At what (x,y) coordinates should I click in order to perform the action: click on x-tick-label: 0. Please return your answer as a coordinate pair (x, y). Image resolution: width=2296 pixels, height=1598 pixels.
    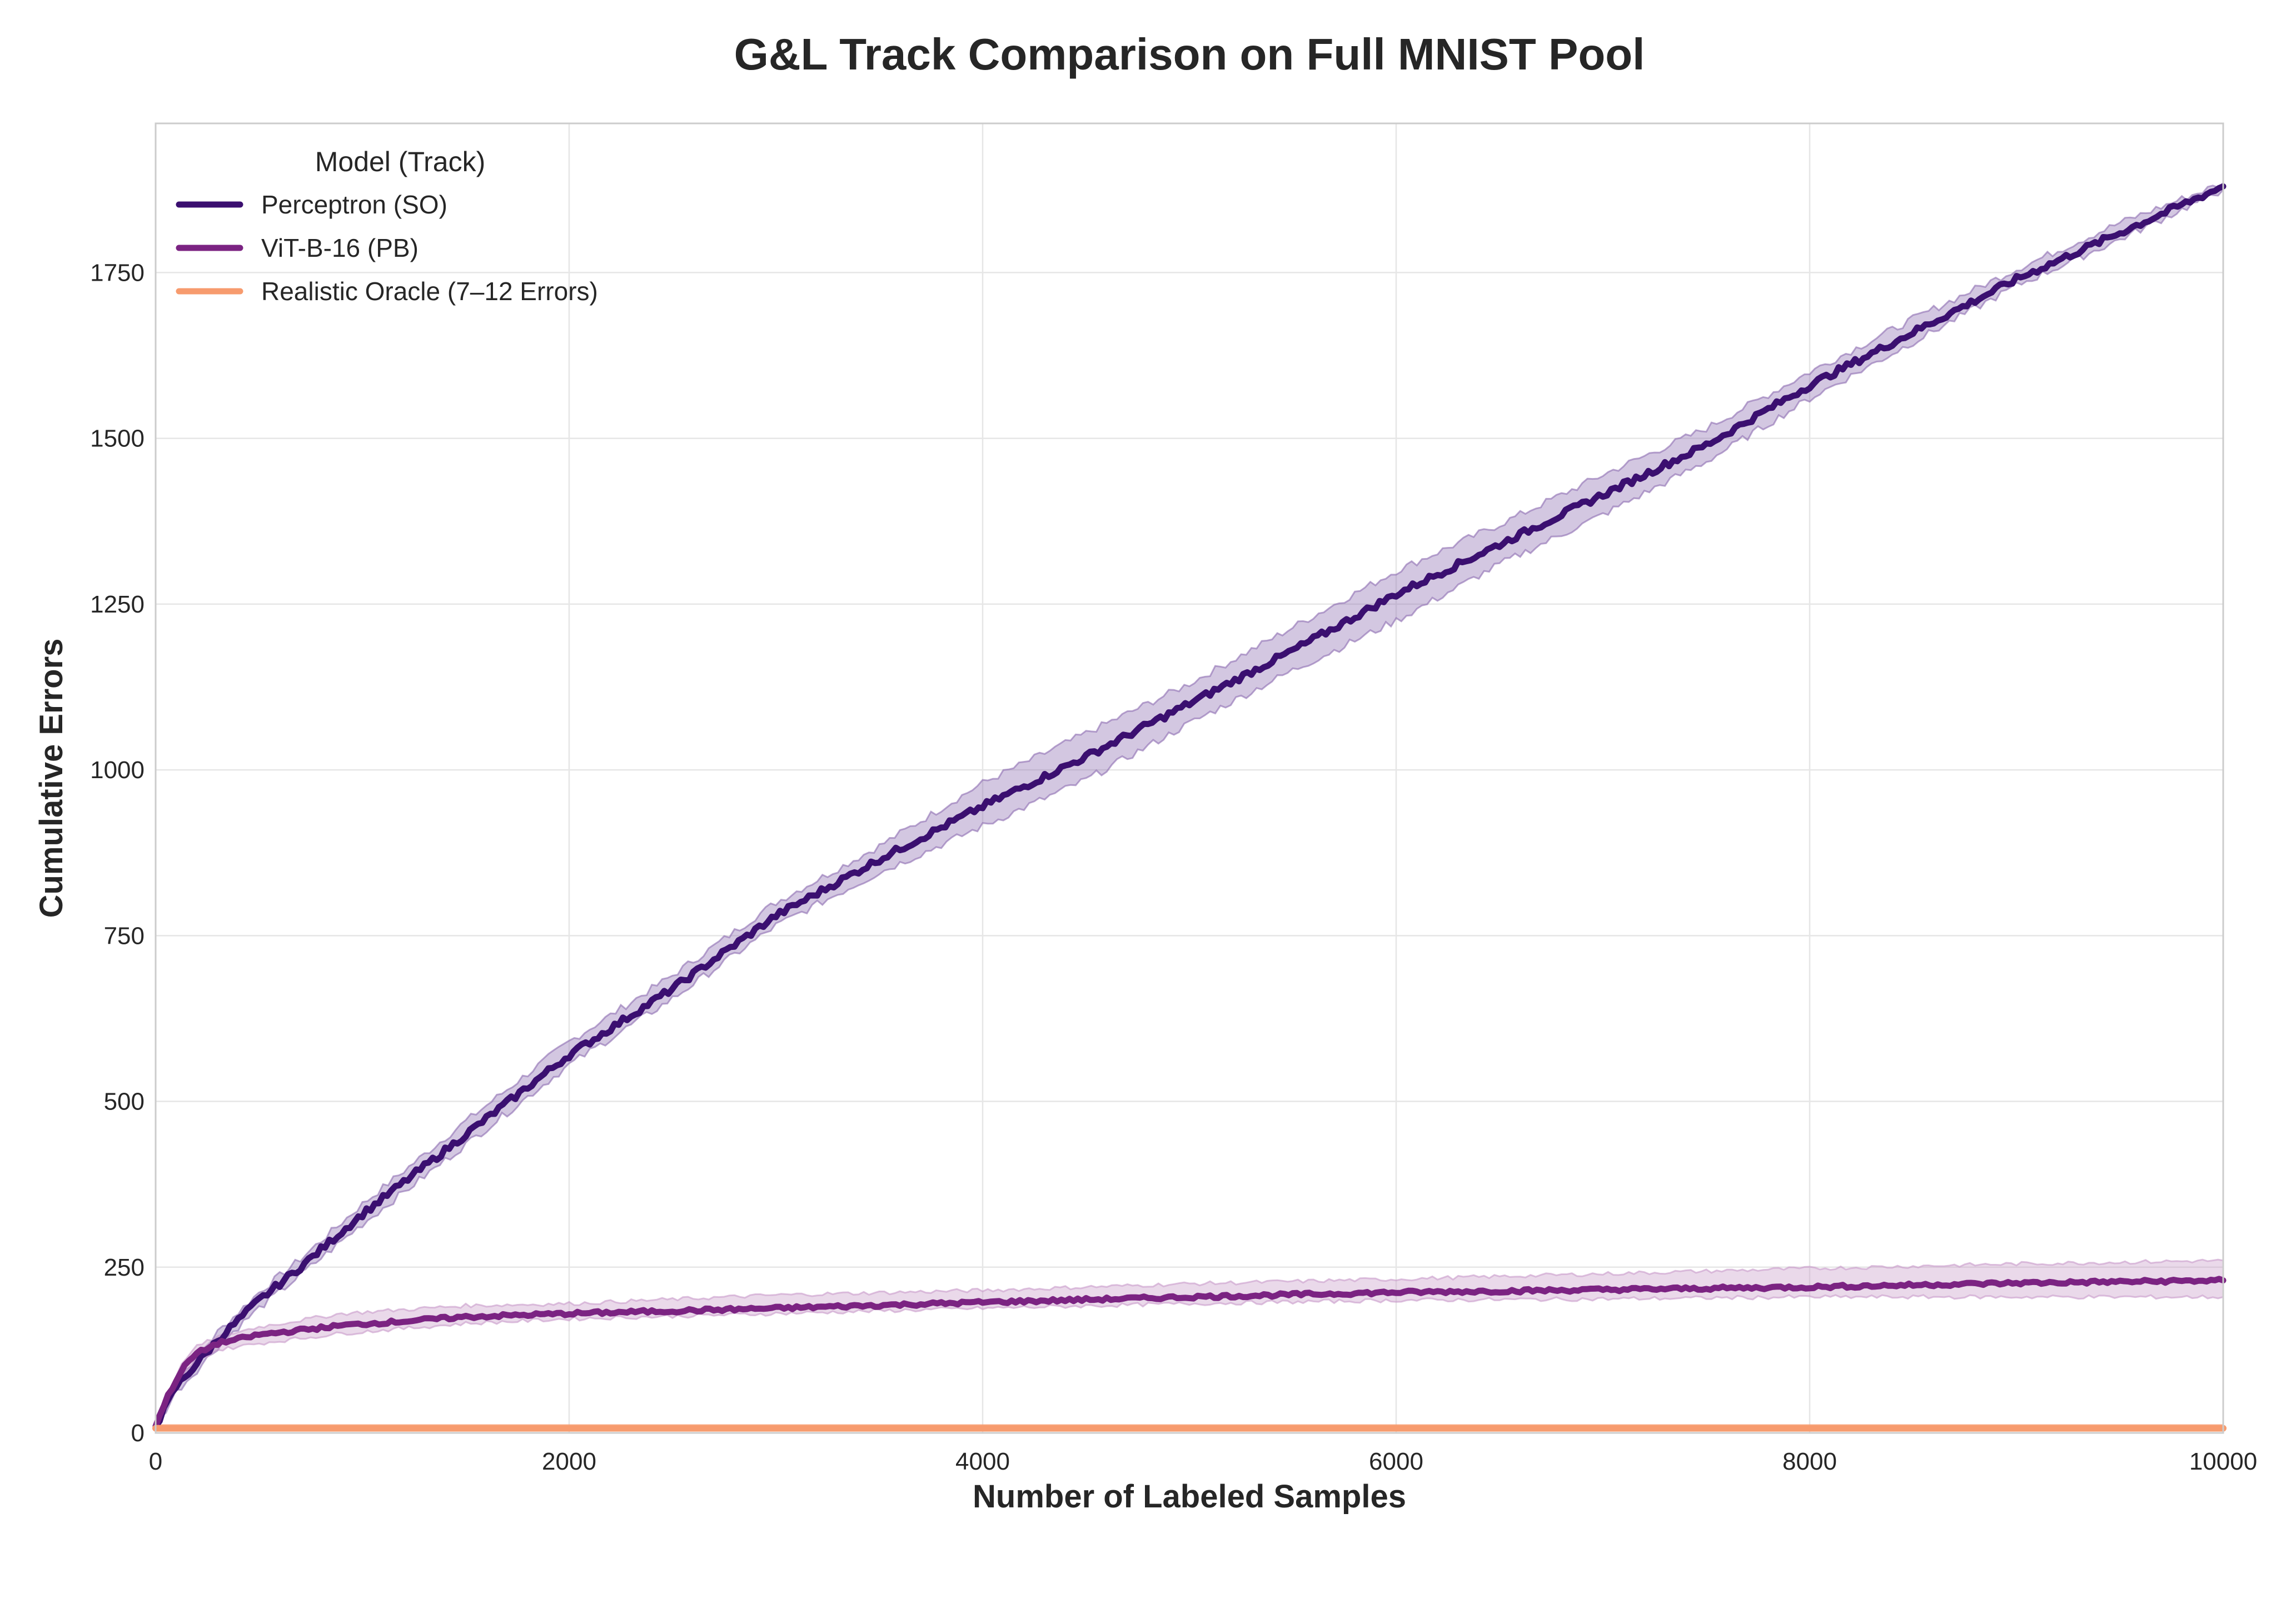
    Looking at the image, I should click on (155, 1461).